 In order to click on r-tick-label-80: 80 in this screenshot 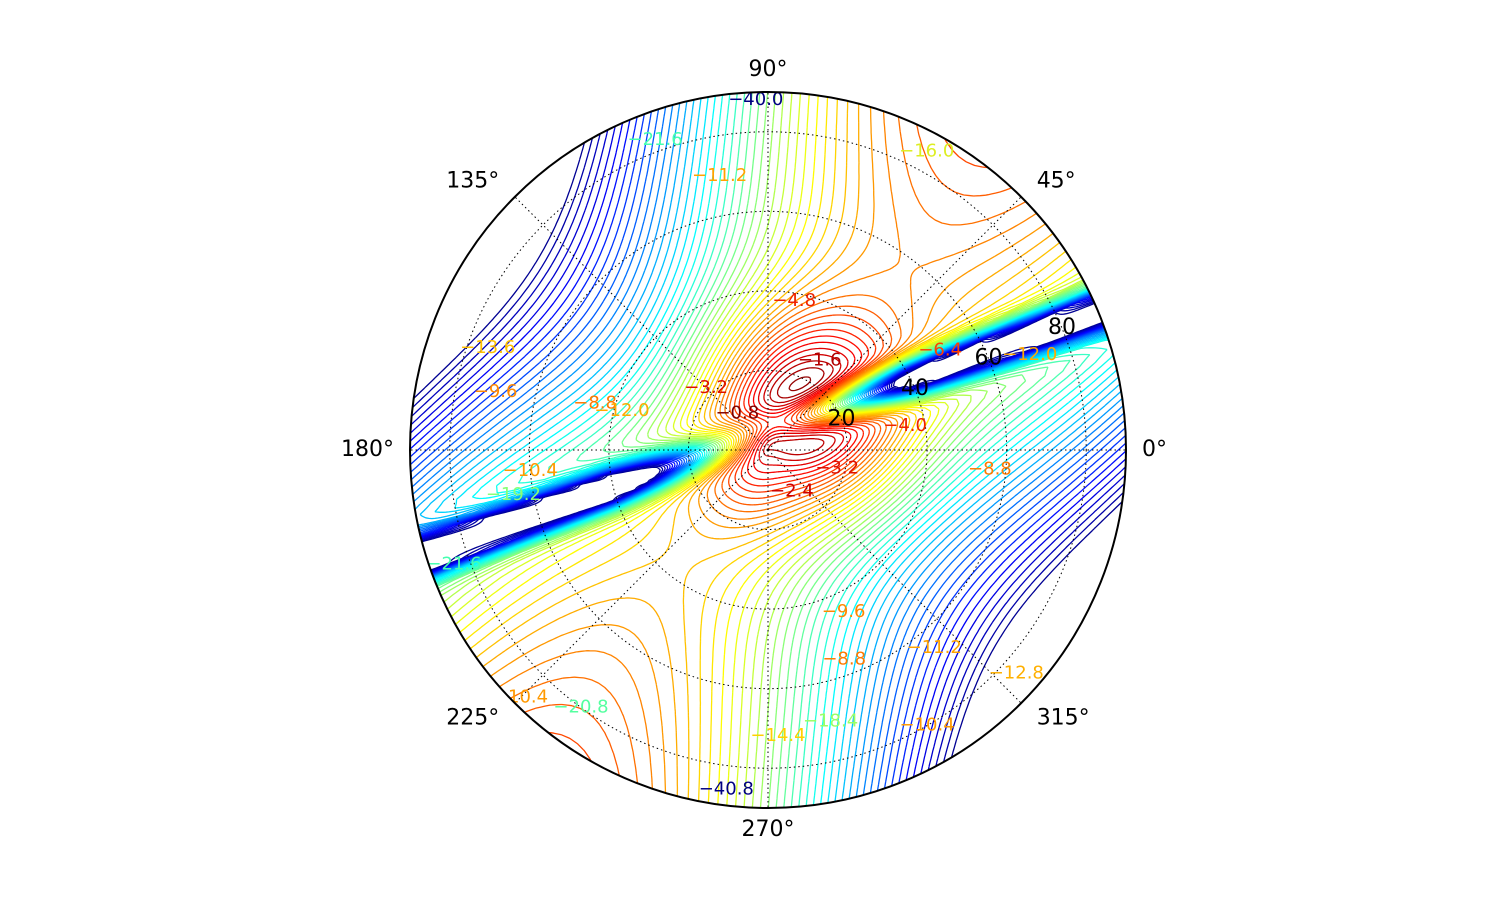, I will do `click(1062, 327)`.